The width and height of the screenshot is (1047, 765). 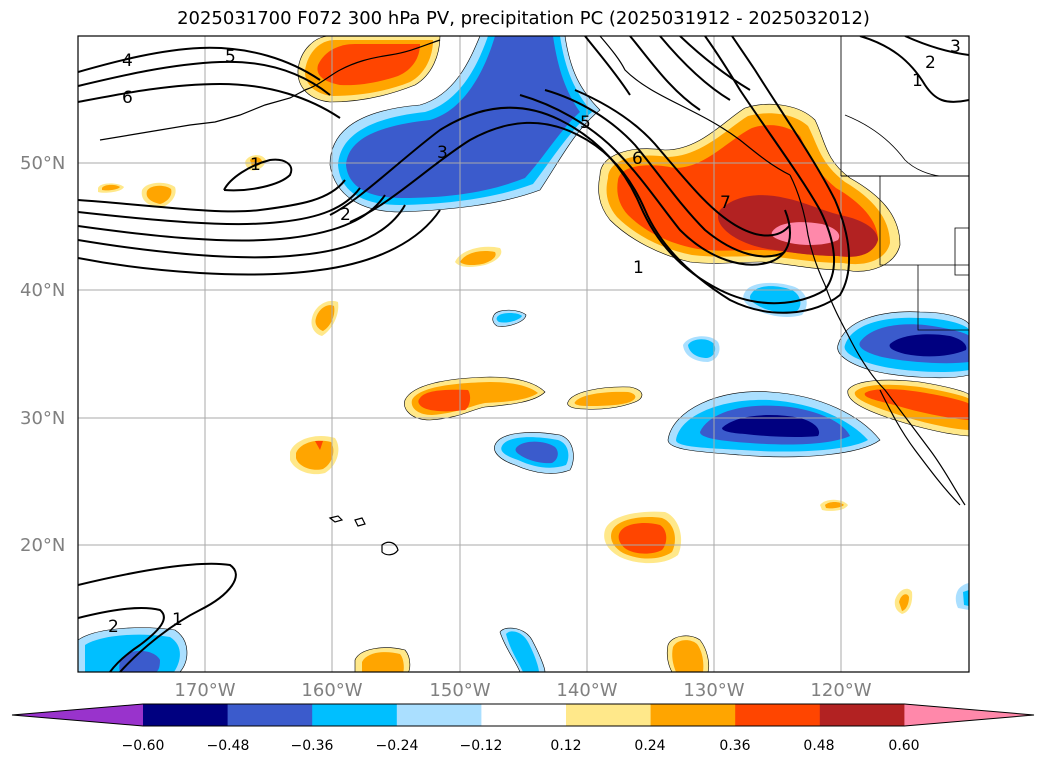 I want to click on colorbar-tick-label: 0.60, so click(x=903, y=746).